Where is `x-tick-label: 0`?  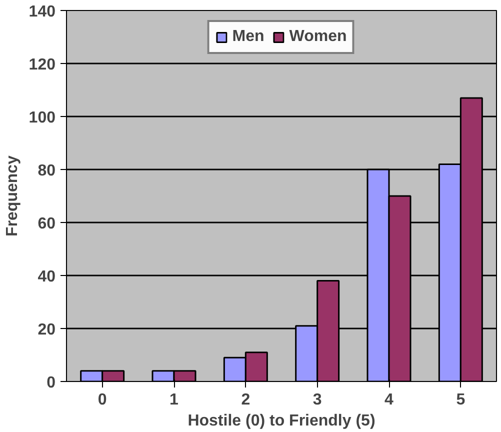
x-tick-label: 0 is located at coordinates (102, 400).